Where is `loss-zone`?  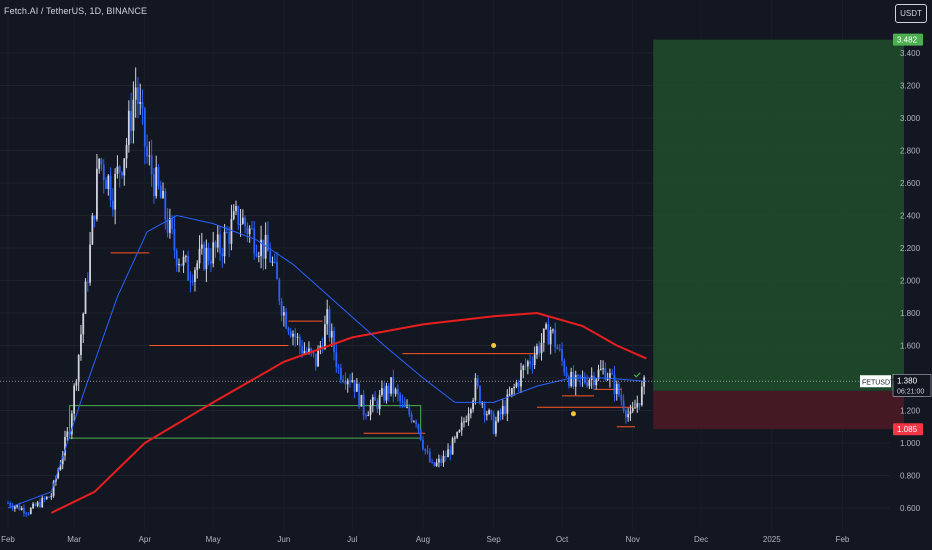
loss-zone is located at coordinates (779, 410).